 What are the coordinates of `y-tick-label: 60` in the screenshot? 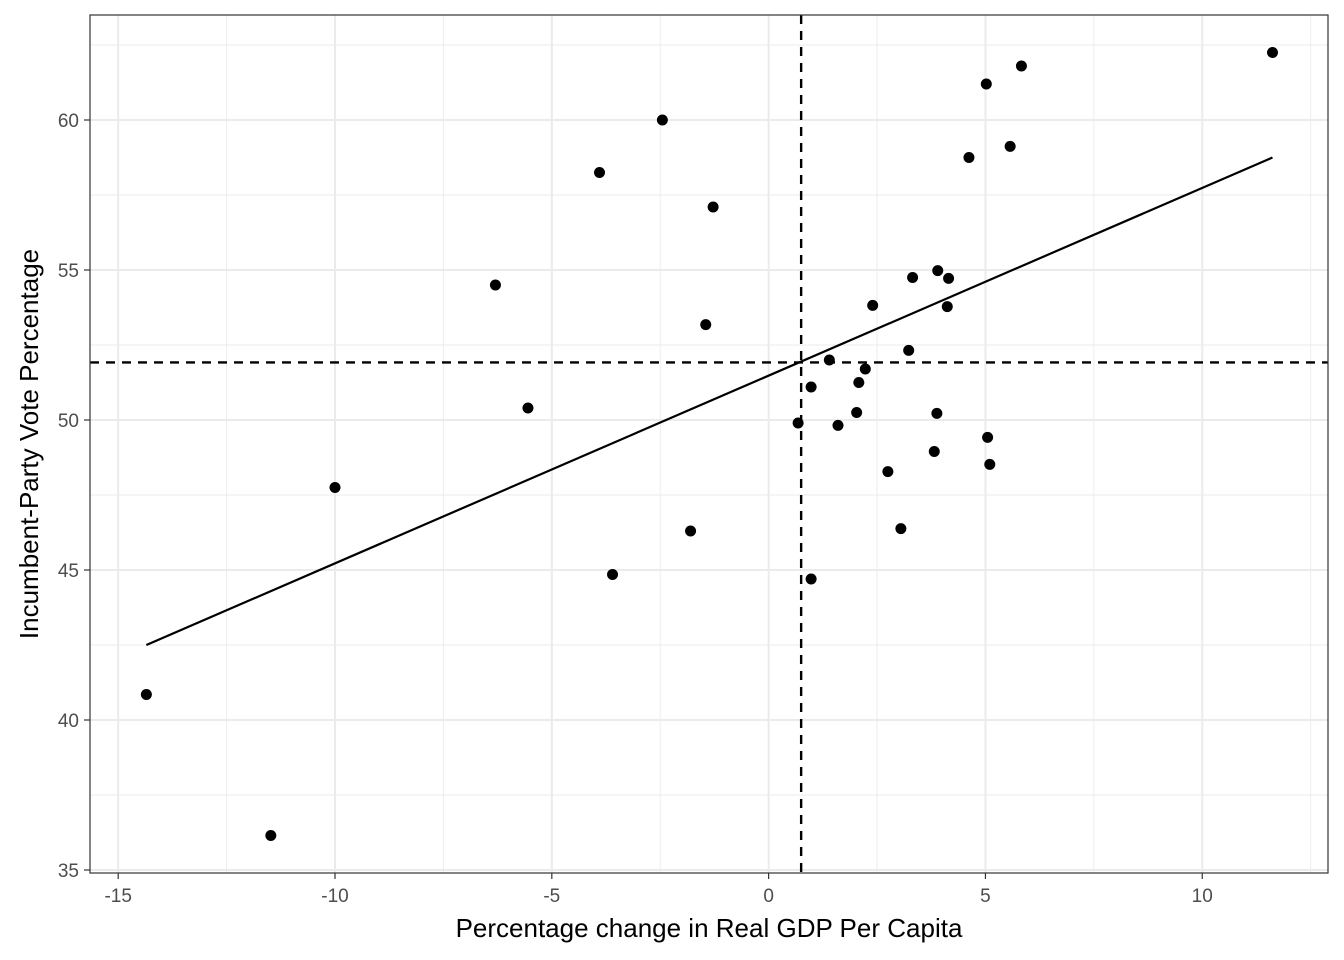 It's located at (68, 121).